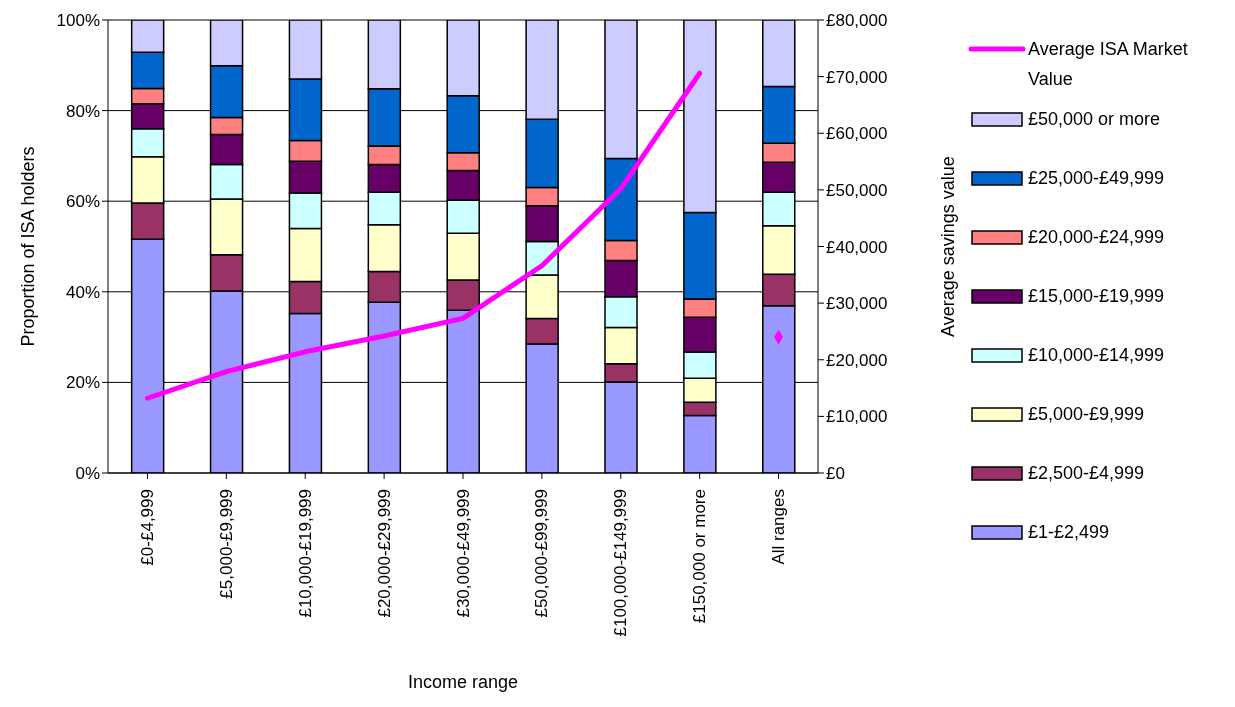 Image resolution: width=1235 pixels, height=707 pixels. Describe the element at coordinates (1097, 178) in the screenshot. I see `legend-label: £25,000-£49,999` at that location.